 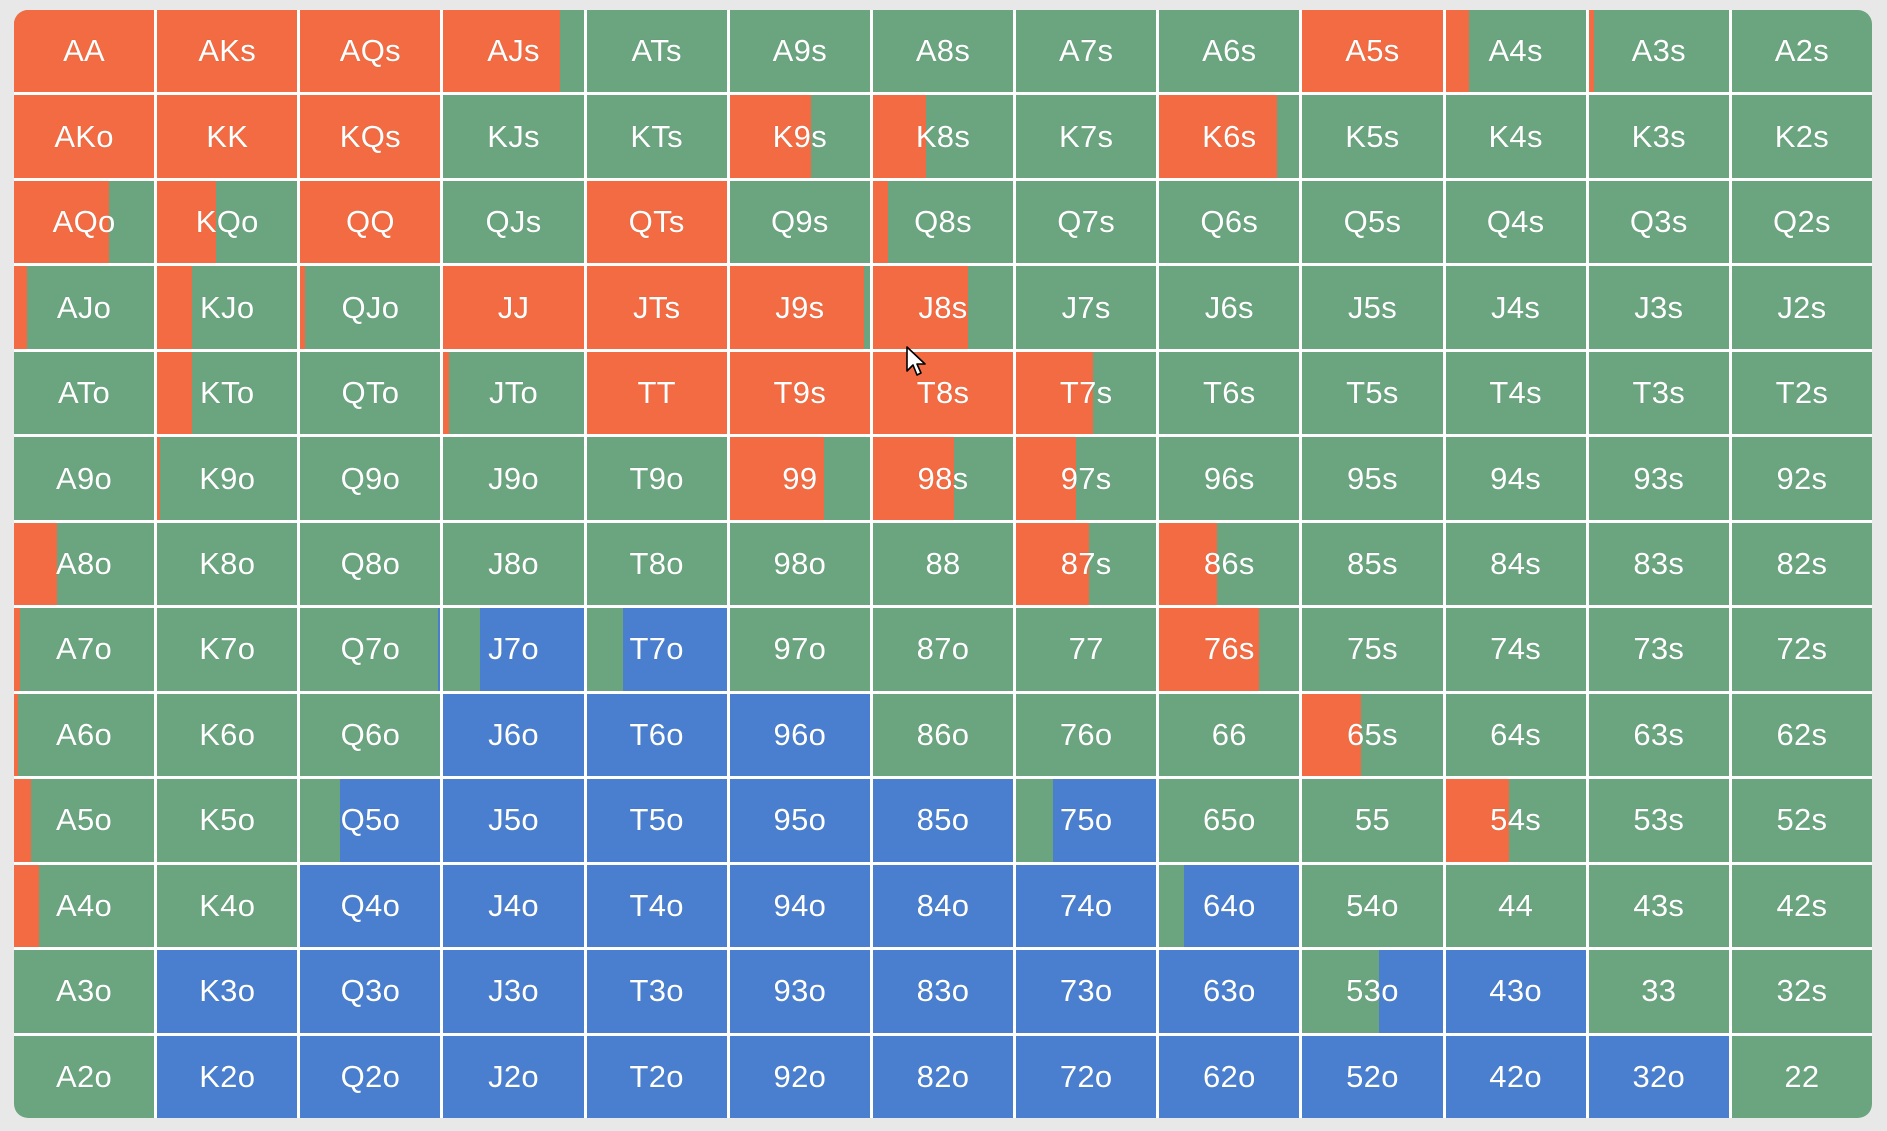 I want to click on hand-cell-72o: 72o, so click(x=1086, y=1076).